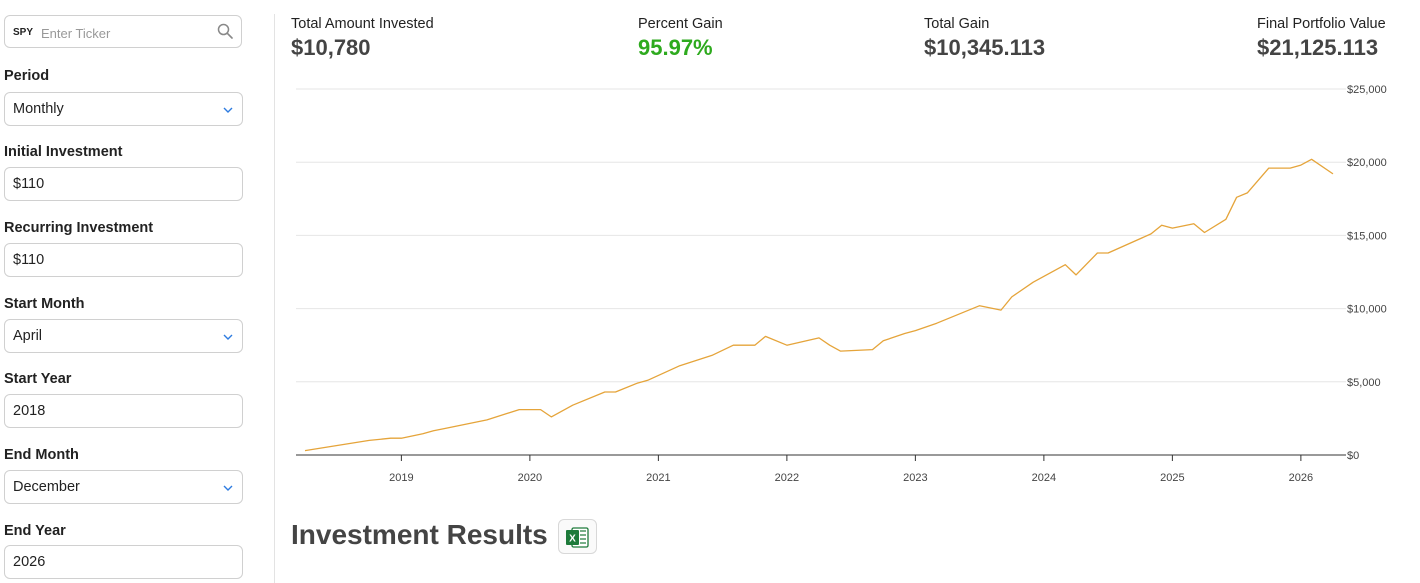 The image size is (1420, 583). What do you see at coordinates (401, 478) in the screenshot?
I see `x-tick-label: 2019` at bounding box center [401, 478].